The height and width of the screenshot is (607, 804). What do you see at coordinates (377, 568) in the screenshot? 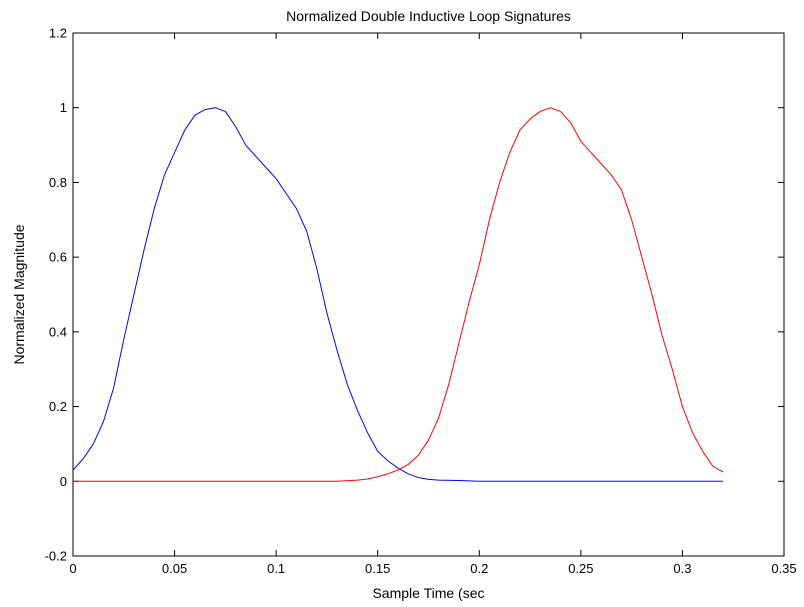
I see `x-tick-label: 0.15` at bounding box center [377, 568].